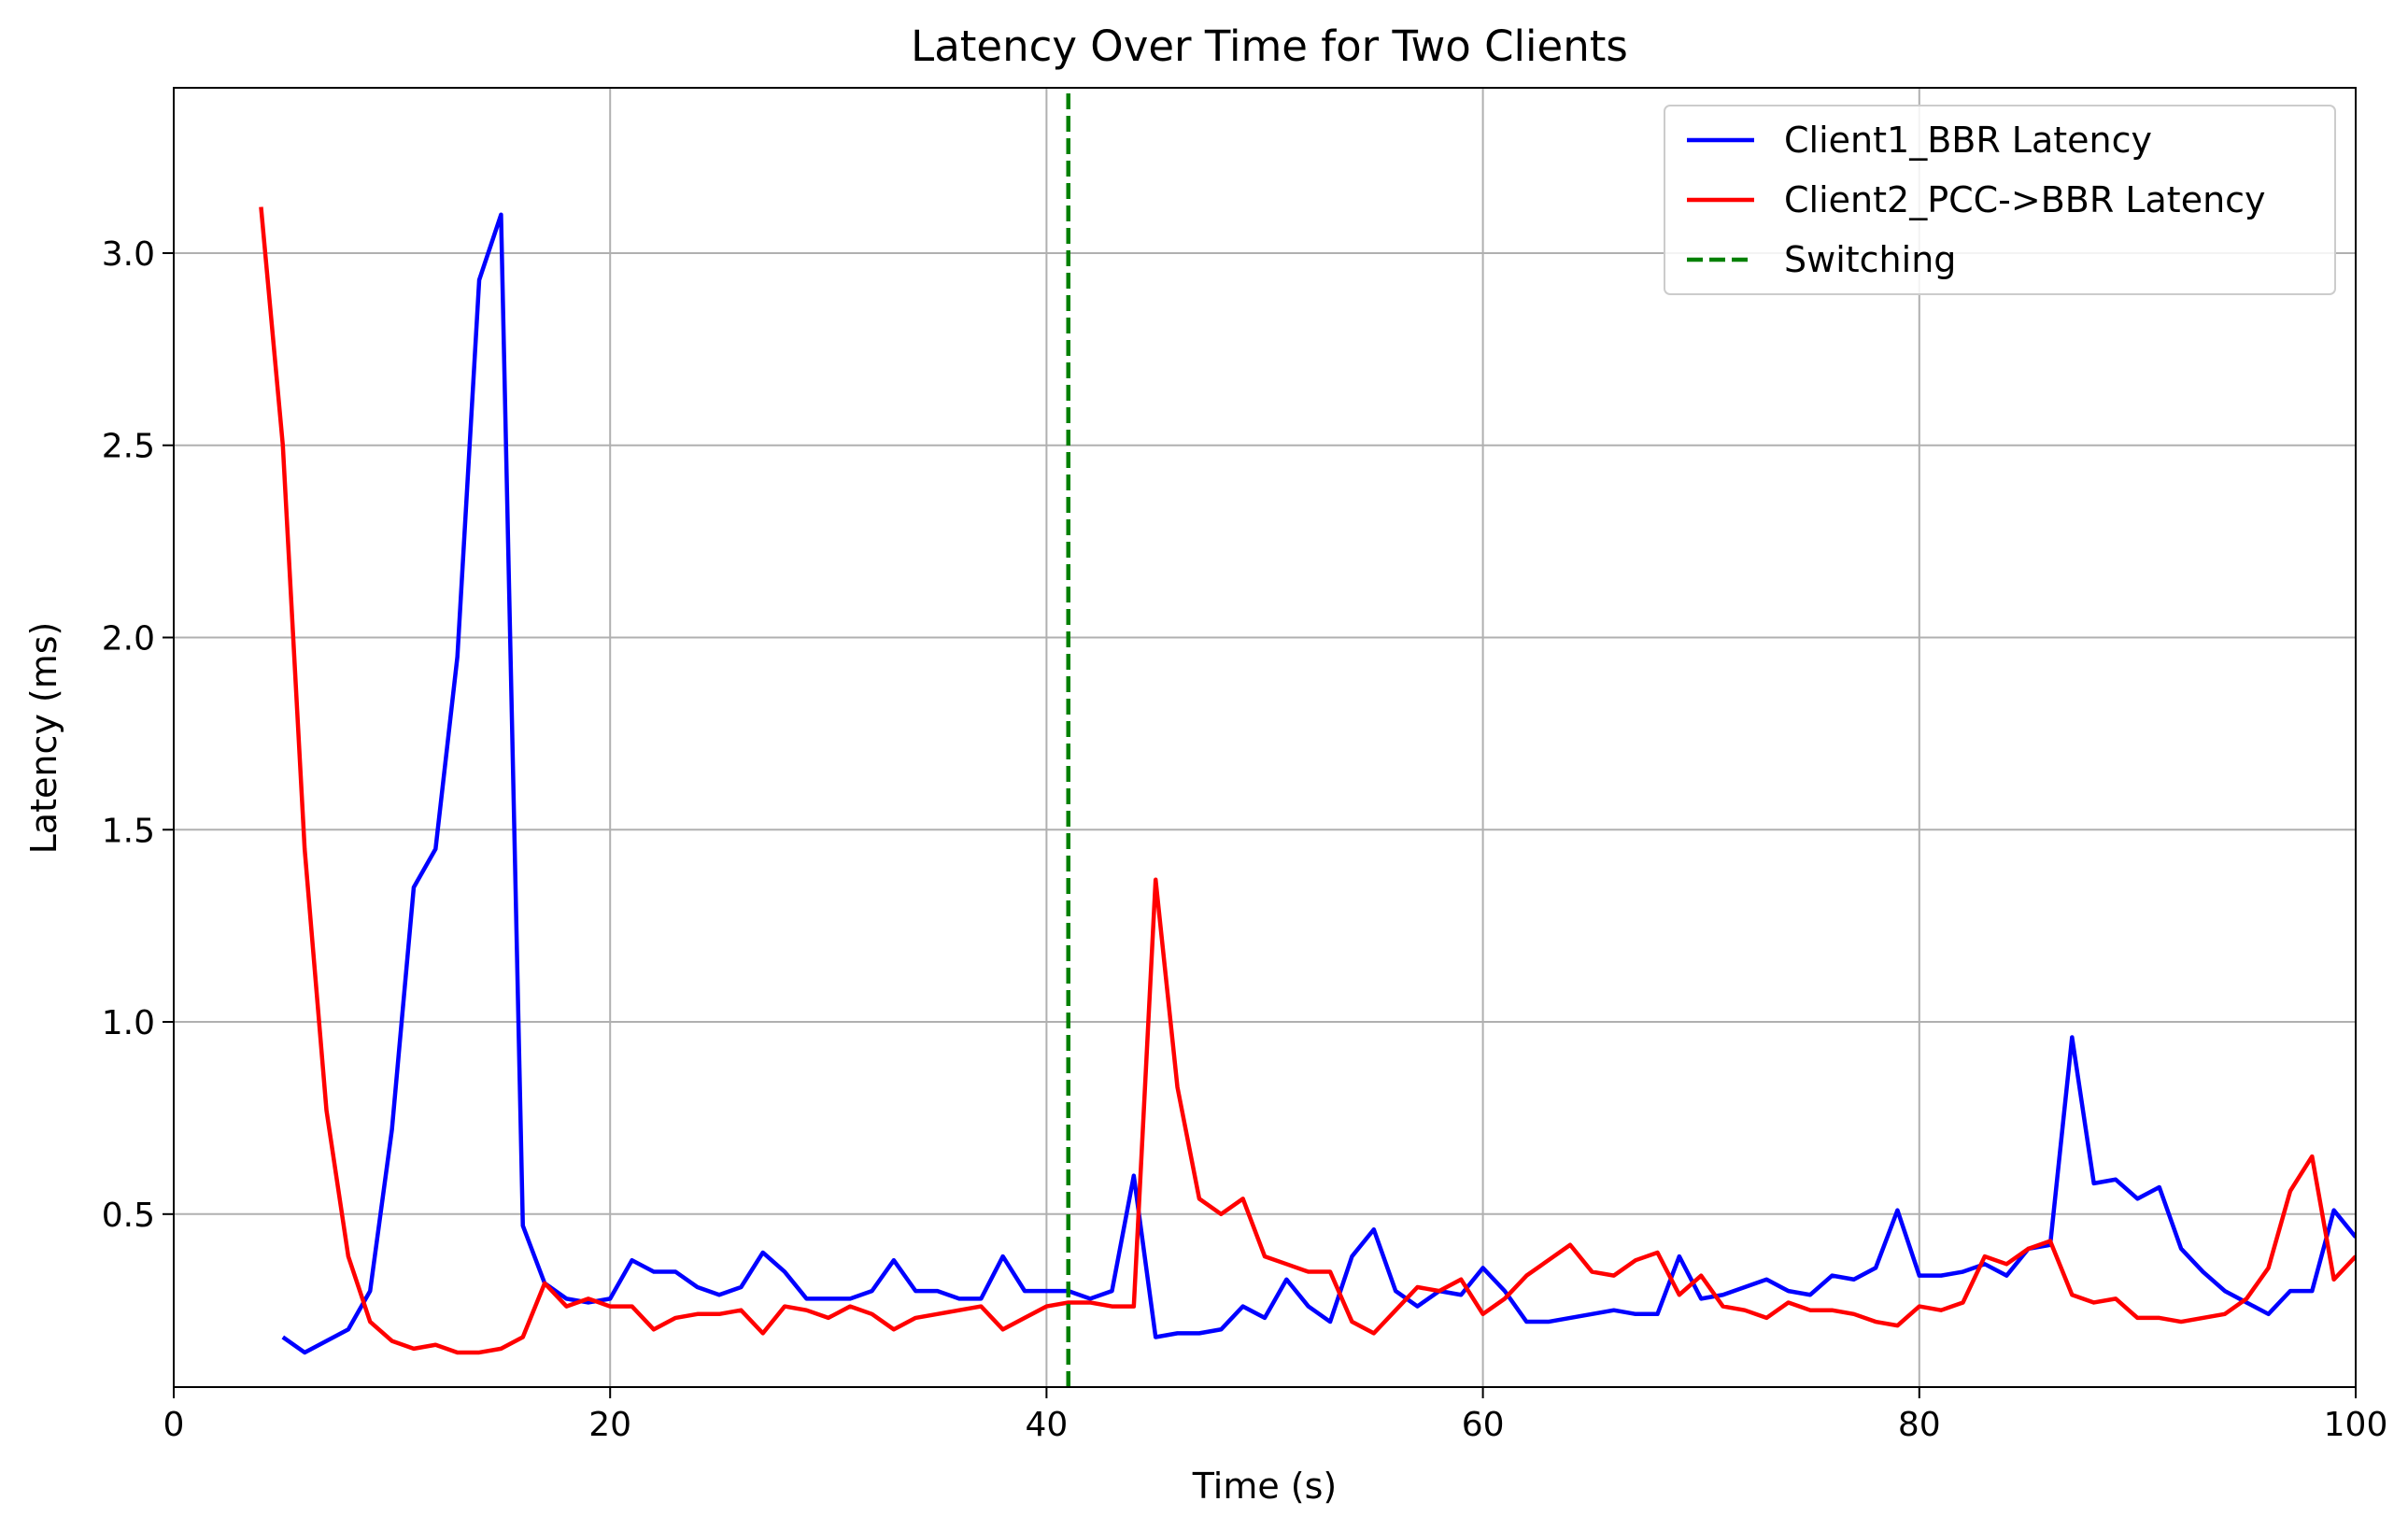 The image size is (2408, 1530). I want to click on x-tick-label: 80, so click(1919, 1425).